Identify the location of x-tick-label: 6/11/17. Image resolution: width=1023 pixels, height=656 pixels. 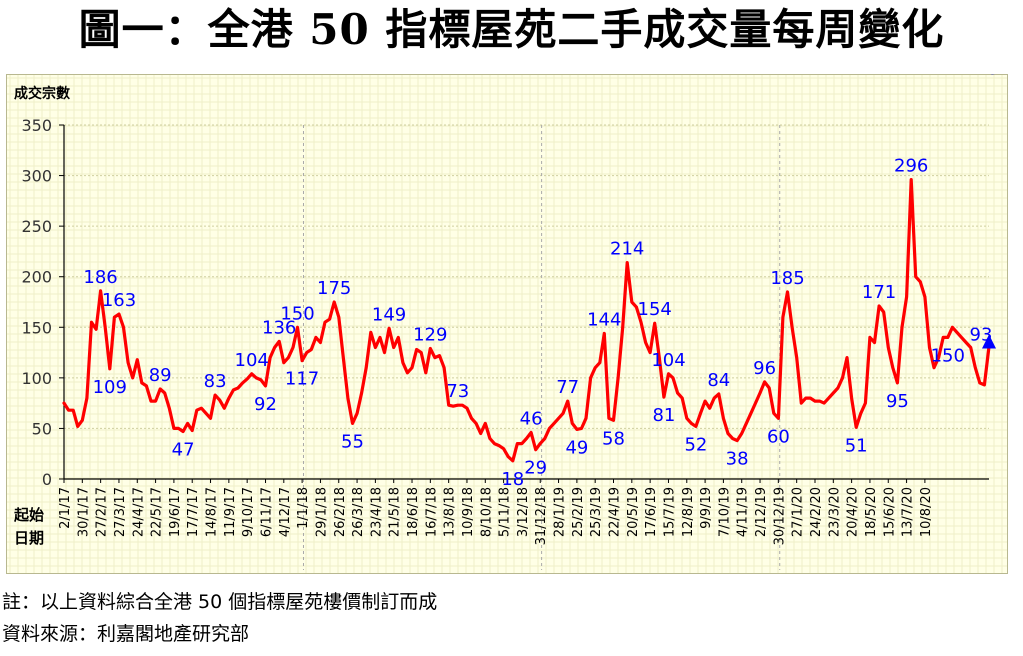
(266, 512).